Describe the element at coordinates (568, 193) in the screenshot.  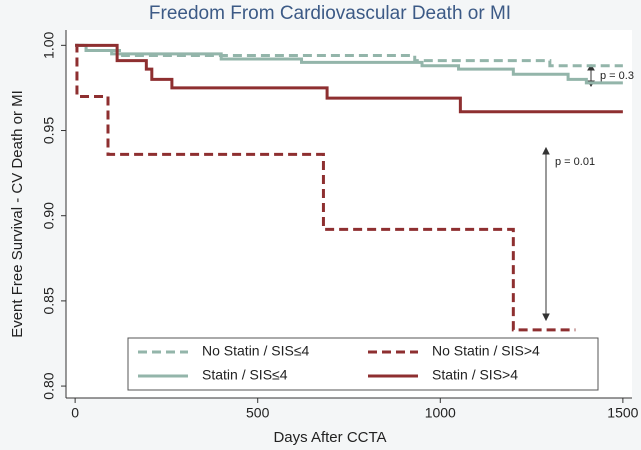
I see `p-value-arrows` at that location.